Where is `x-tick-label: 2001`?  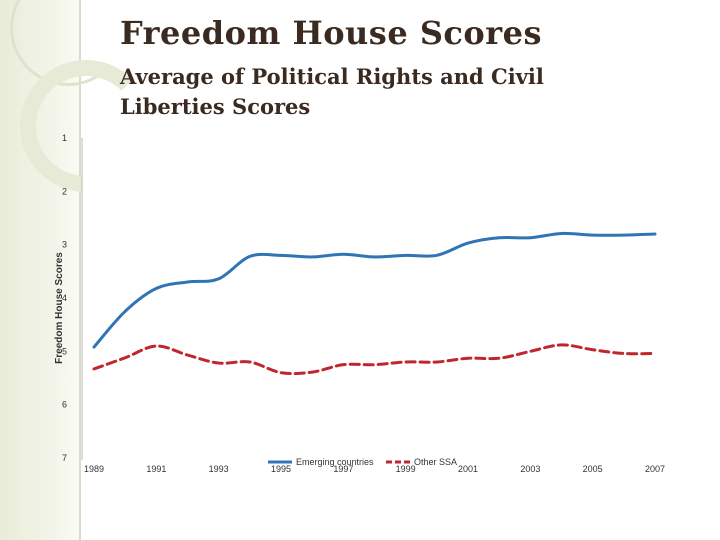 x-tick-label: 2001 is located at coordinates (468, 469).